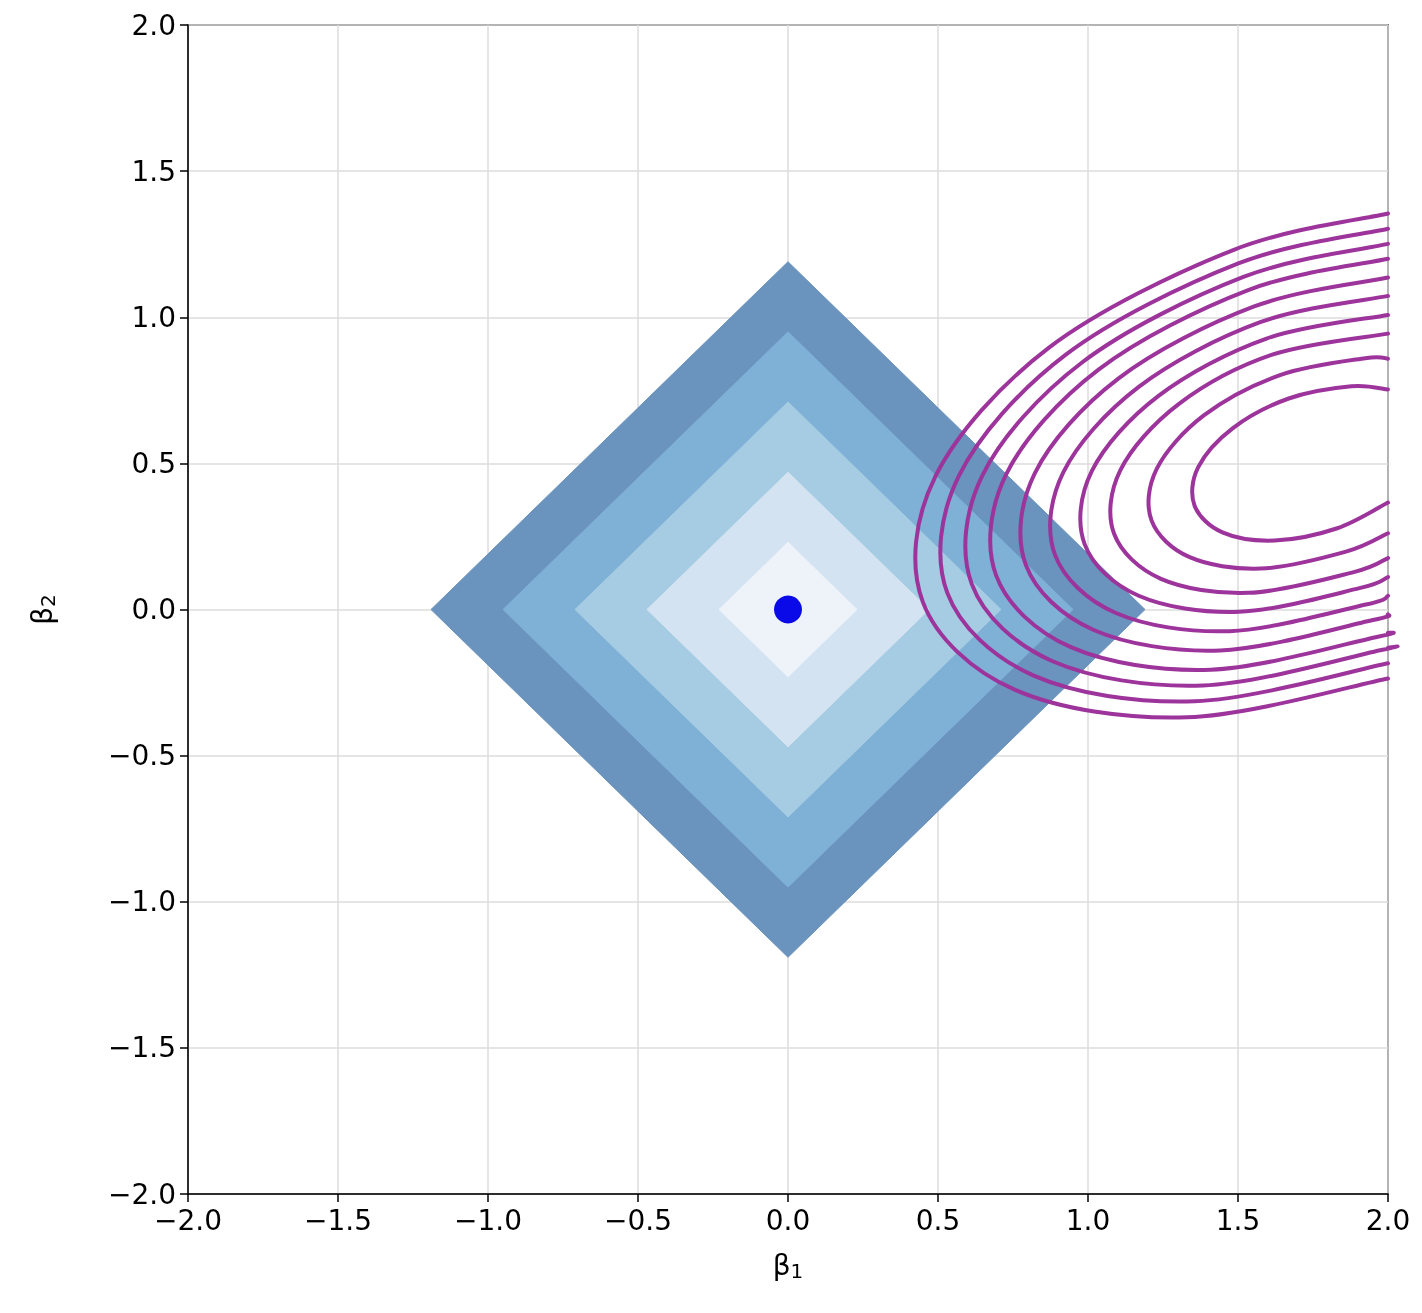 This screenshot has width=1422, height=1313. What do you see at coordinates (488, 1220) in the screenshot?
I see `x-tick-label: −1.0` at bounding box center [488, 1220].